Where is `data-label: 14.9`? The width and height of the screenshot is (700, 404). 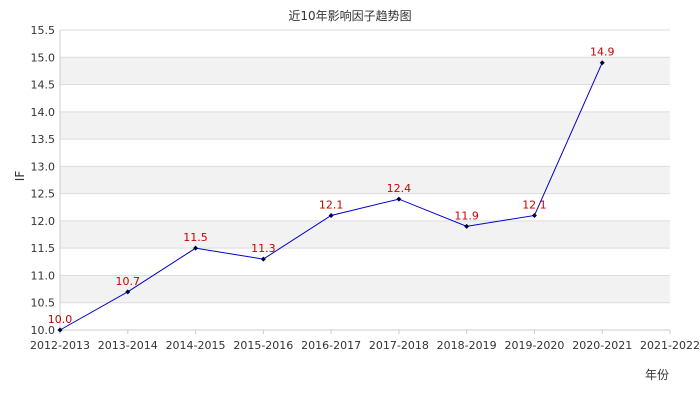
data-label: 14.9 is located at coordinates (602, 52).